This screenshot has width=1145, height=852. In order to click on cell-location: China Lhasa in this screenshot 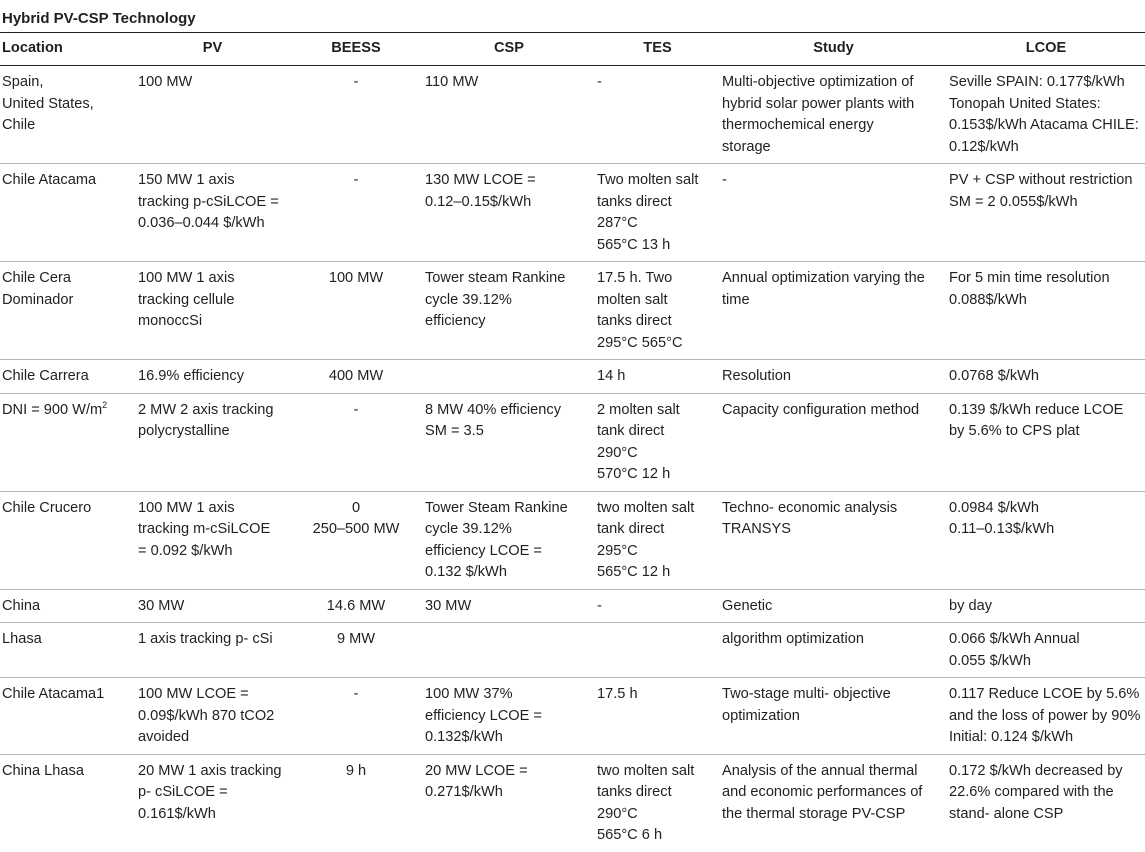, I will do `click(43, 770)`.